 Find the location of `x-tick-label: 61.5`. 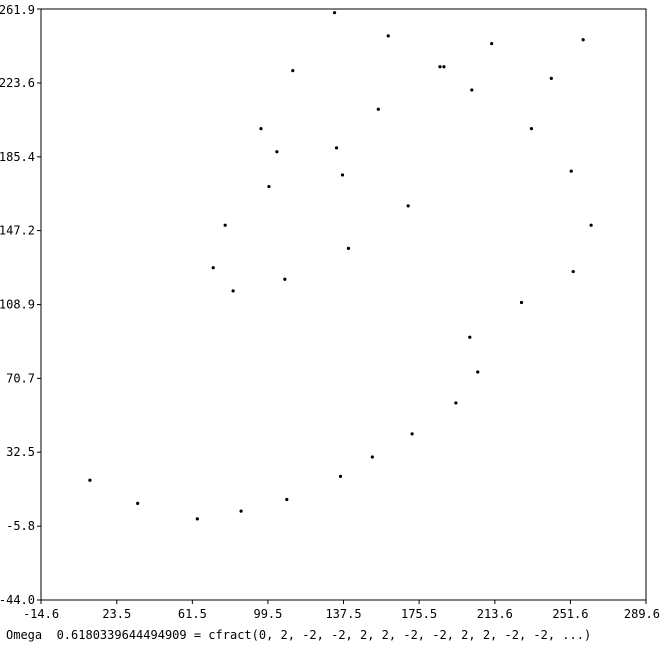

x-tick-label: 61.5 is located at coordinates (192, 614).